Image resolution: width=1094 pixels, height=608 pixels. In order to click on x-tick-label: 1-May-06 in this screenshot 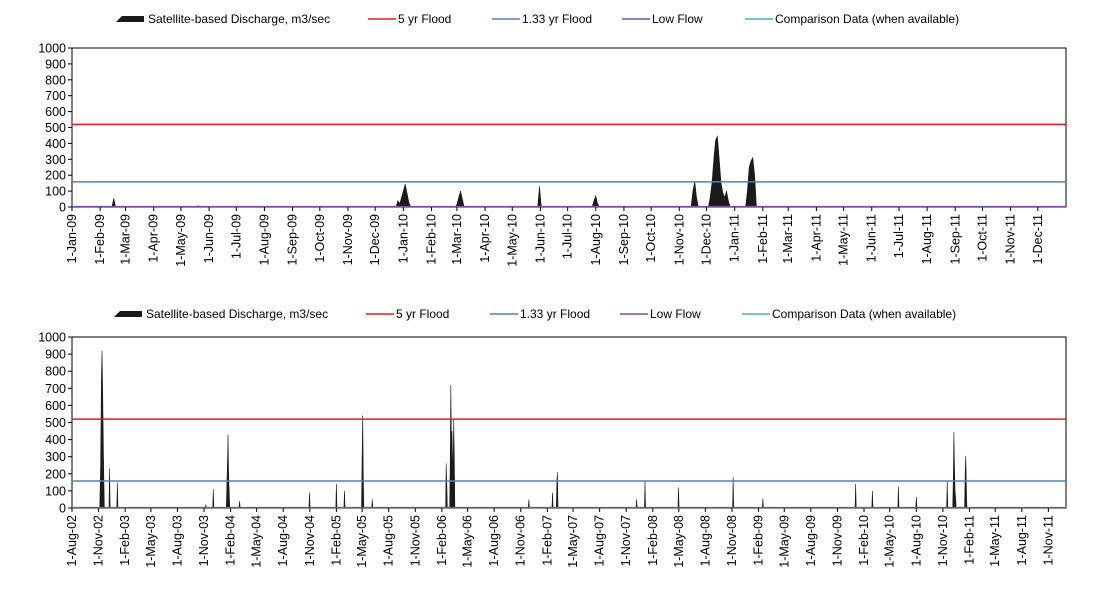, I will do `click(468, 541)`.